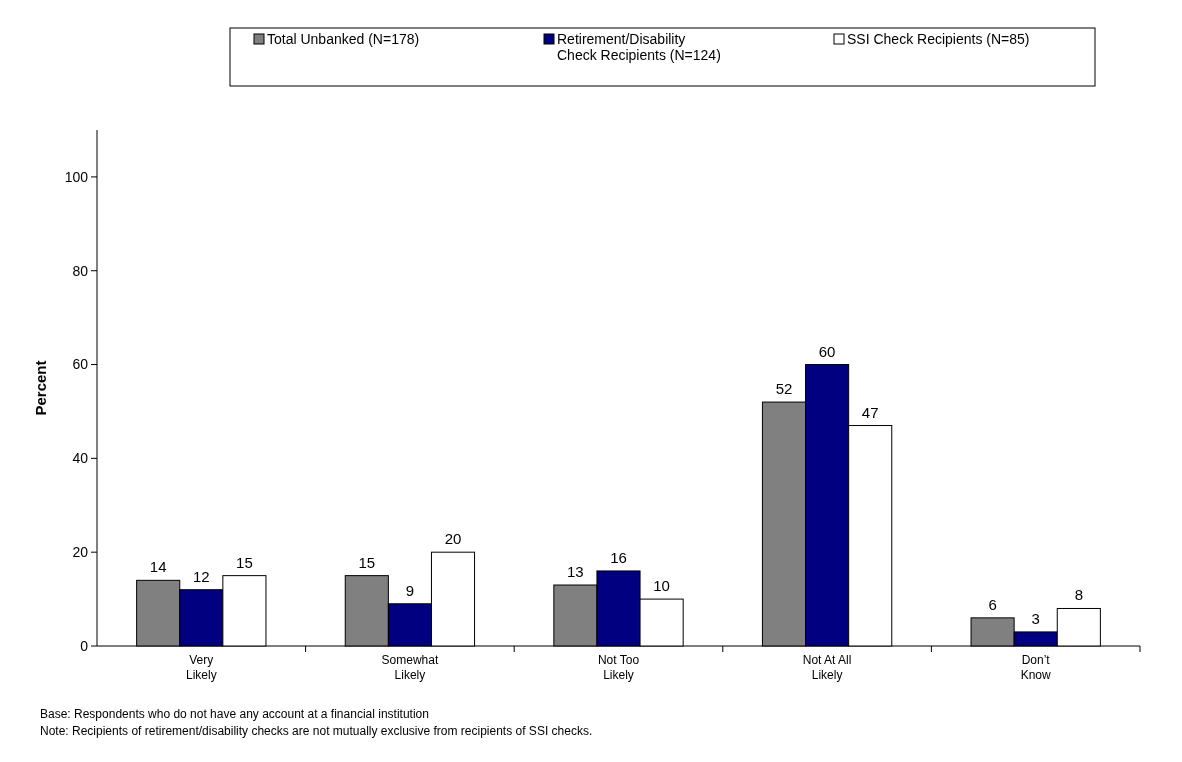 Image resolution: width=1182 pixels, height=762 pixels. Describe the element at coordinates (870, 412) in the screenshot. I see `data-label: 47` at that location.